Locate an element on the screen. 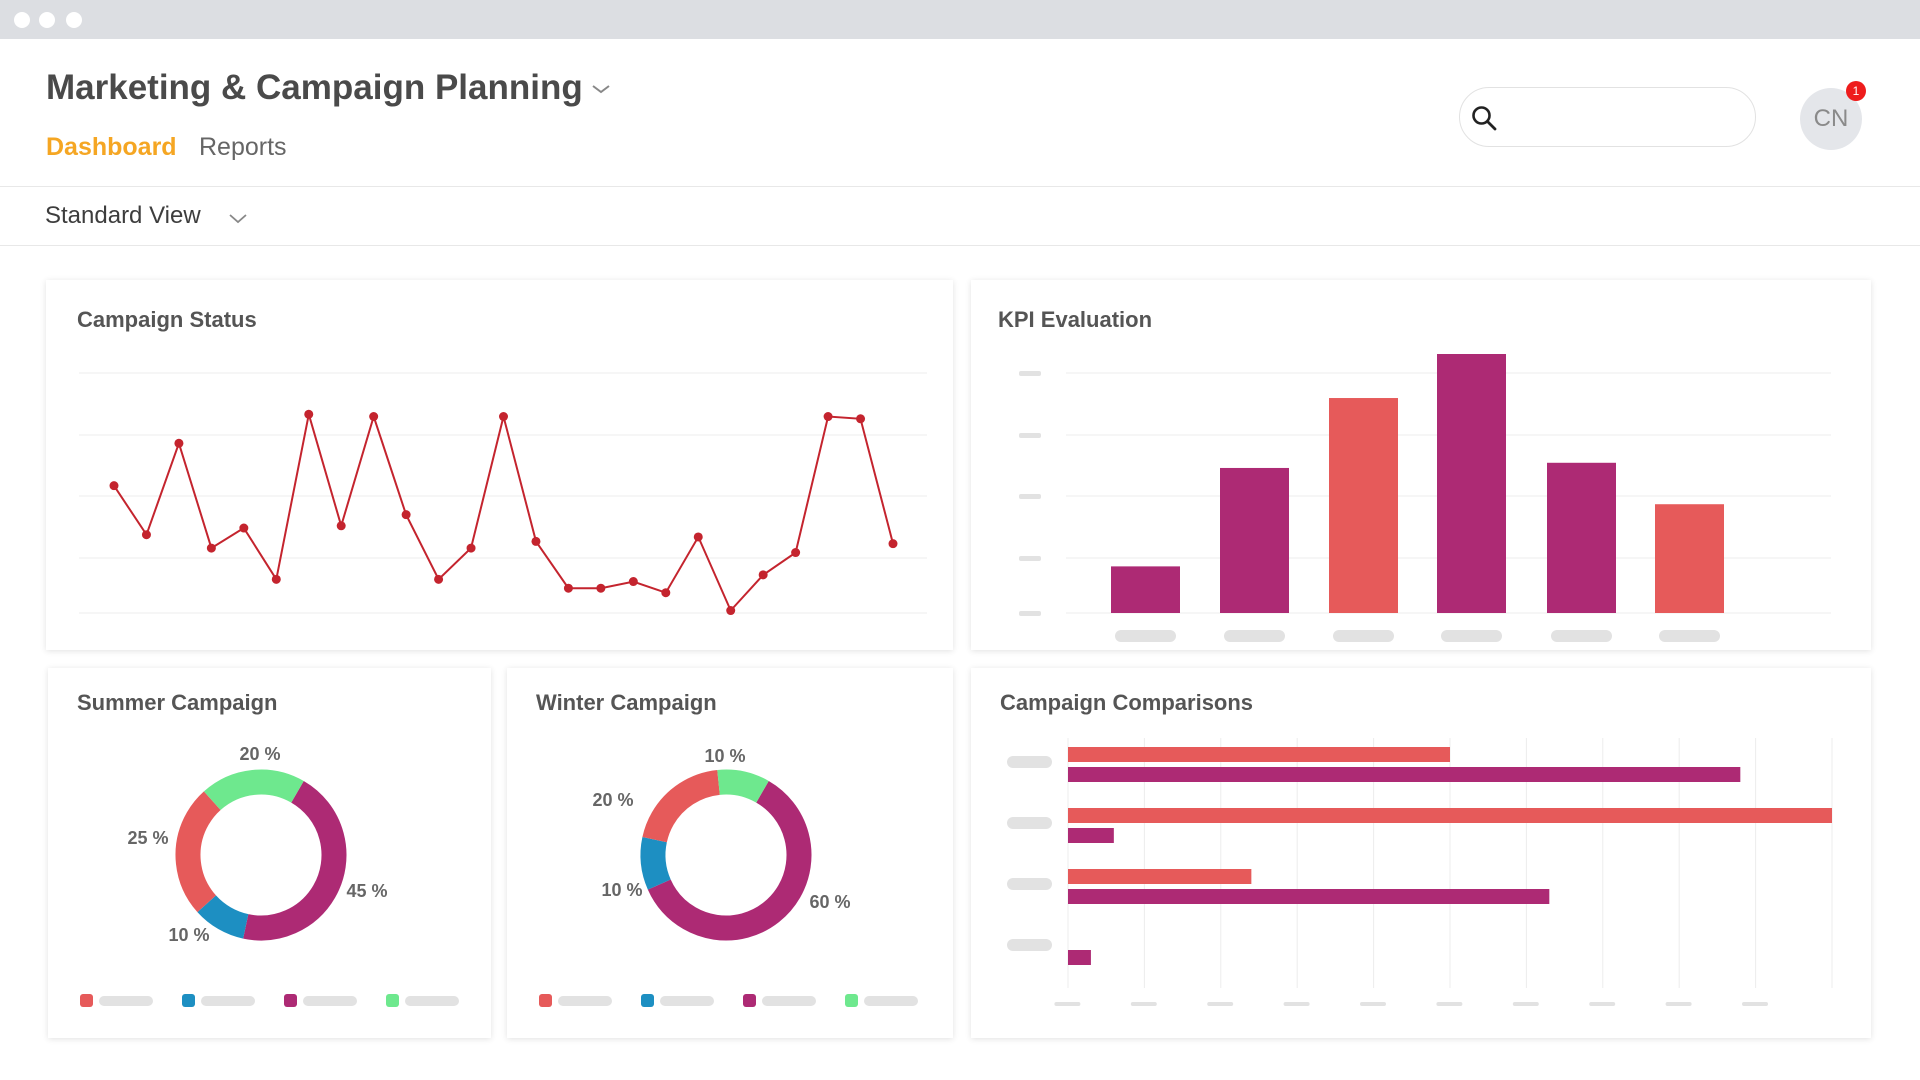  card-summer-campaign: Summer Campaign 45 % 10 % 25 % 20 % is located at coordinates (269, 853).